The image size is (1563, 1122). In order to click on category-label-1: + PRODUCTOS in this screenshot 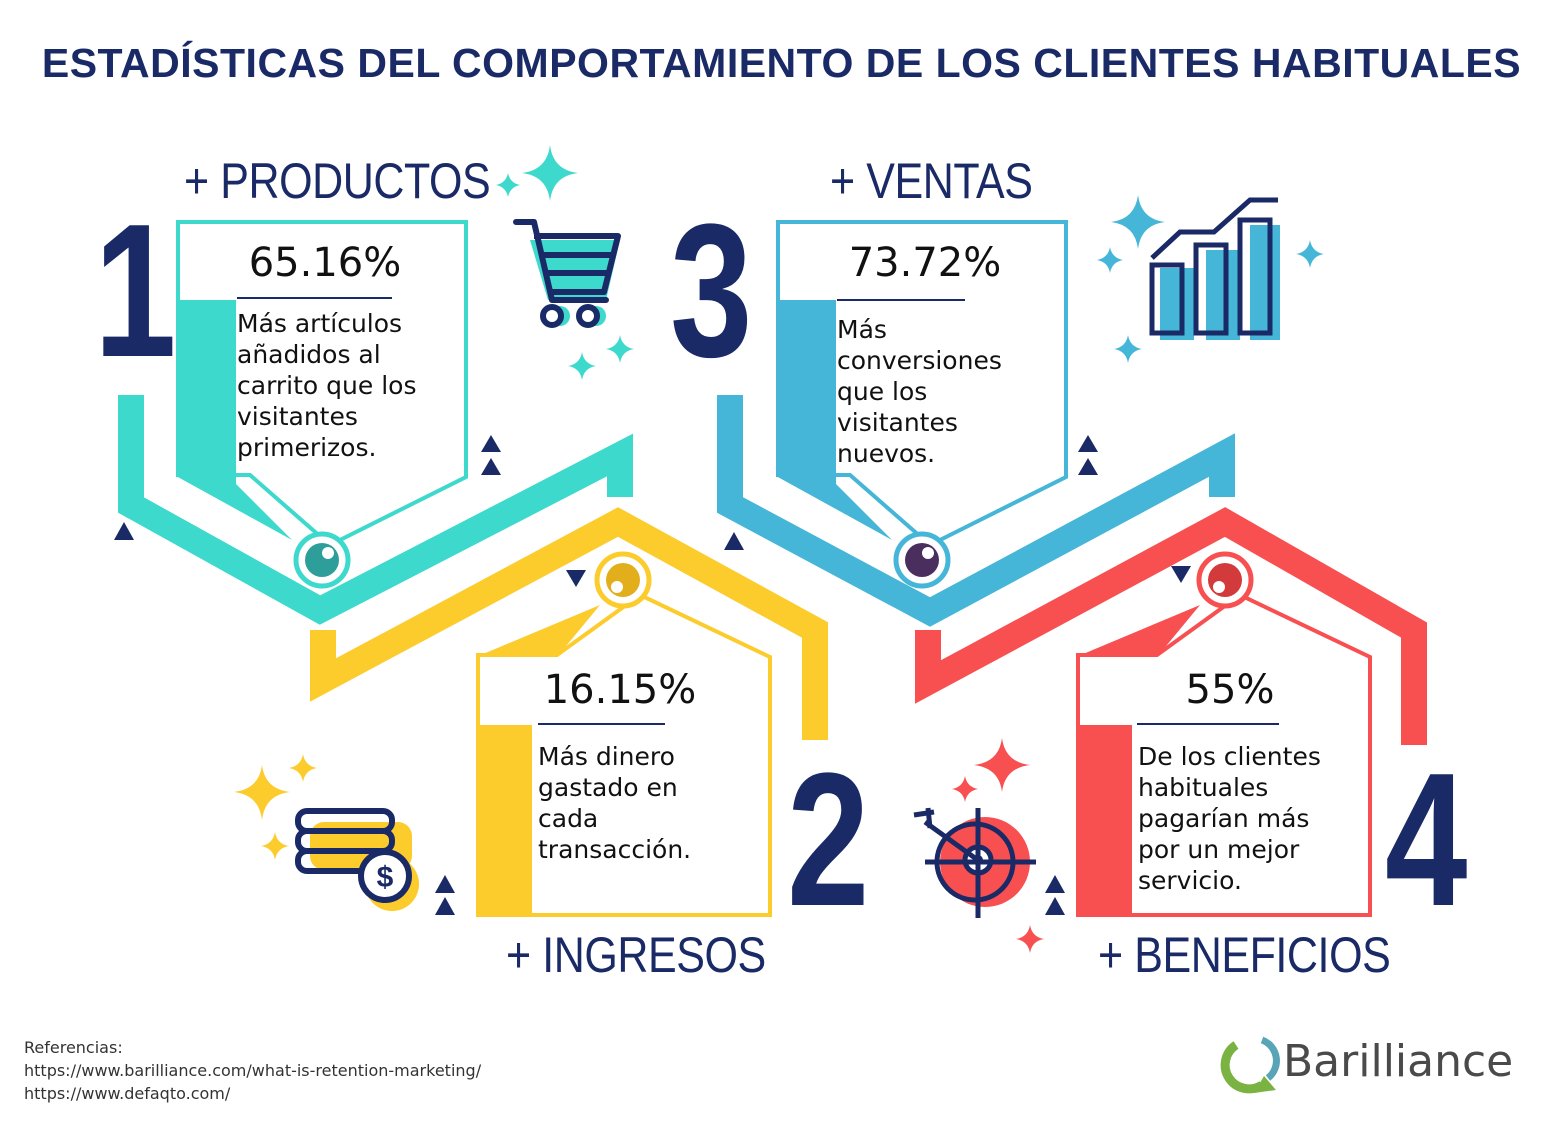, I will do `click(337, 181)`.